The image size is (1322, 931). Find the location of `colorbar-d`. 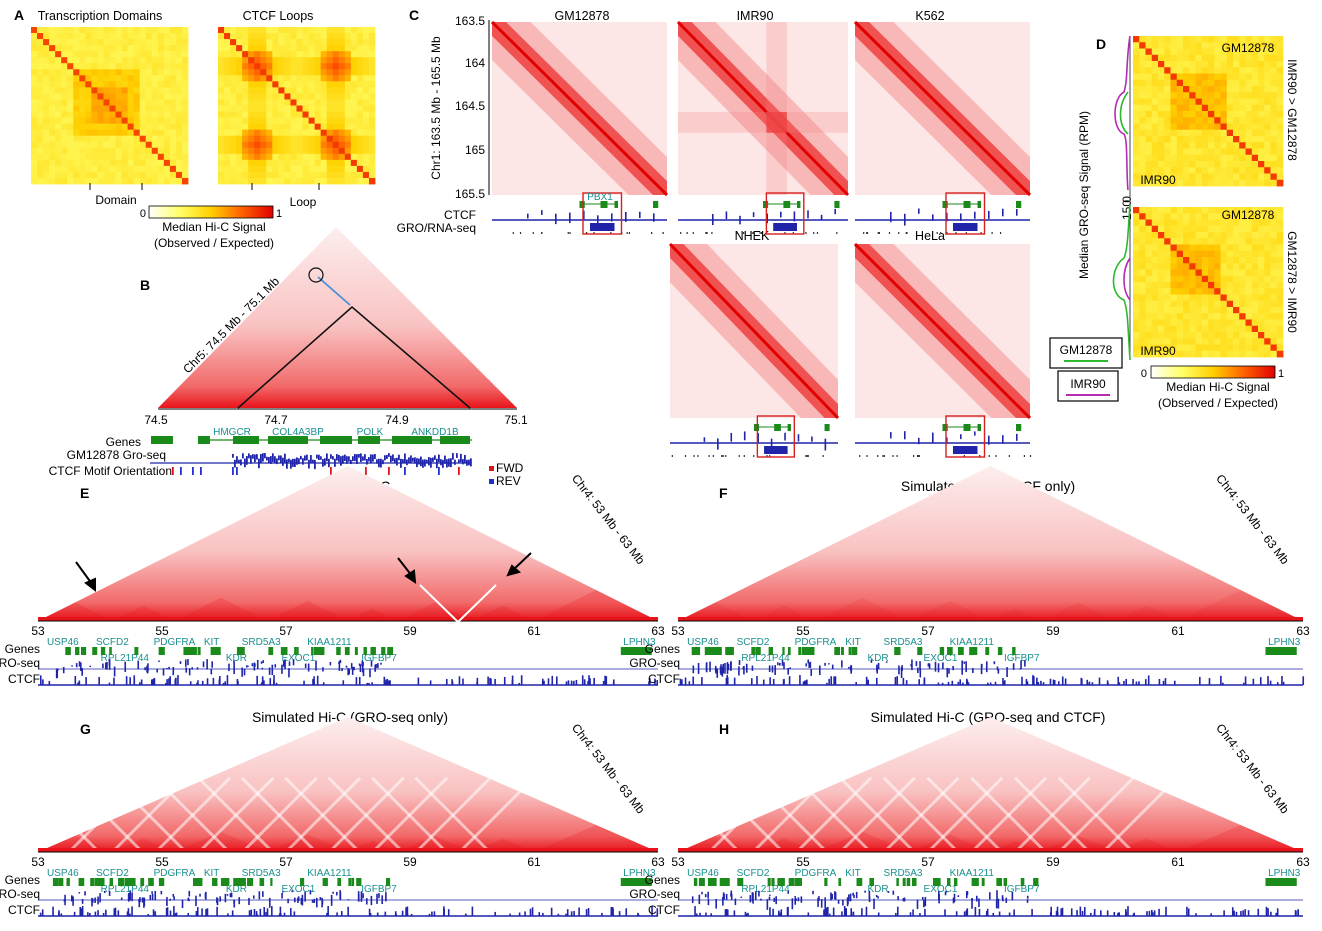

colorbar-d is located at coordinates (1213, 372).